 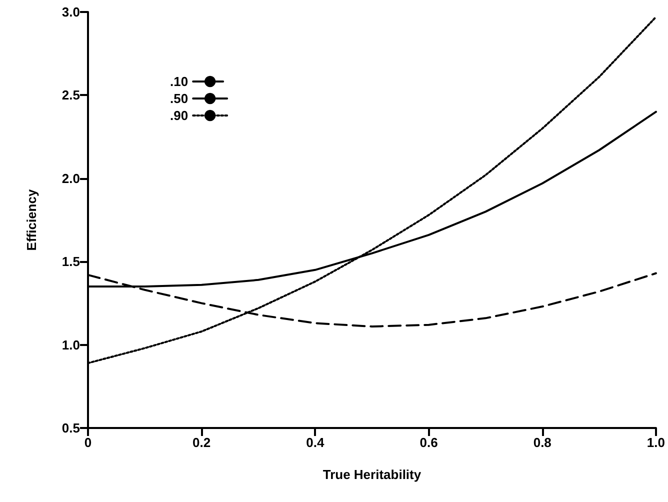 What do you see at coordinates (179, 81) in the screenshot?
I see `legend-label: .10` at bounding box center [179, 81].